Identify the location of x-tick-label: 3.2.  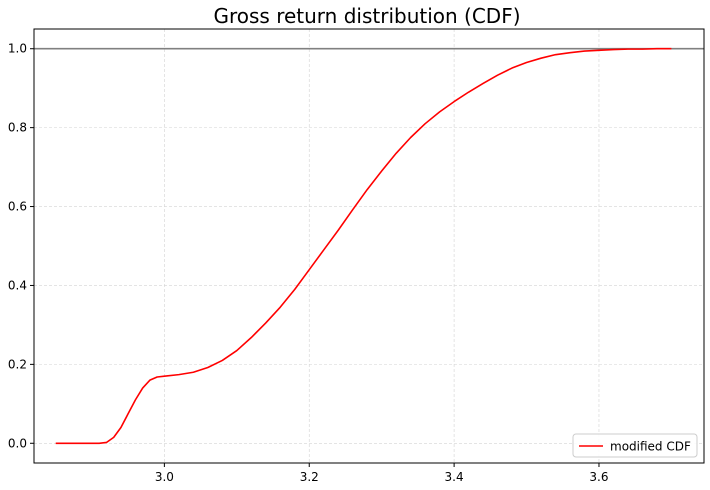
(309, 477).